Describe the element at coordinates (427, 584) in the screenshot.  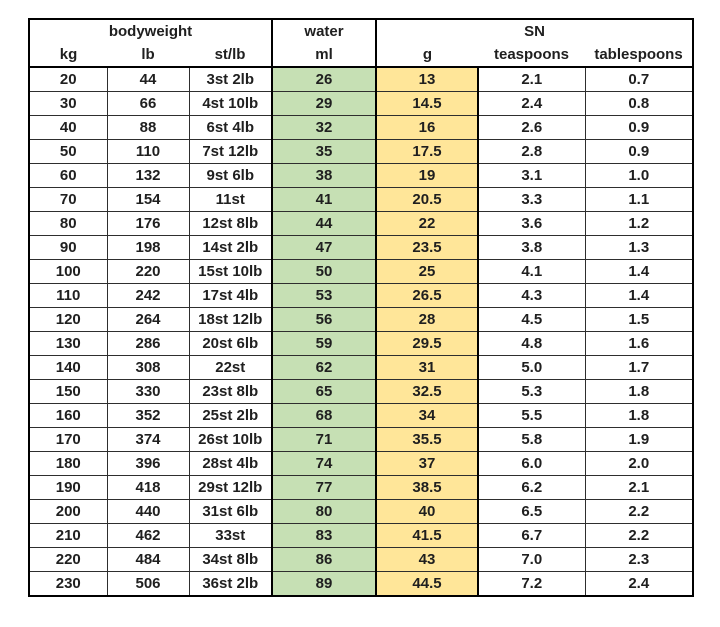
I see `cell-g: 44.5` at that location.